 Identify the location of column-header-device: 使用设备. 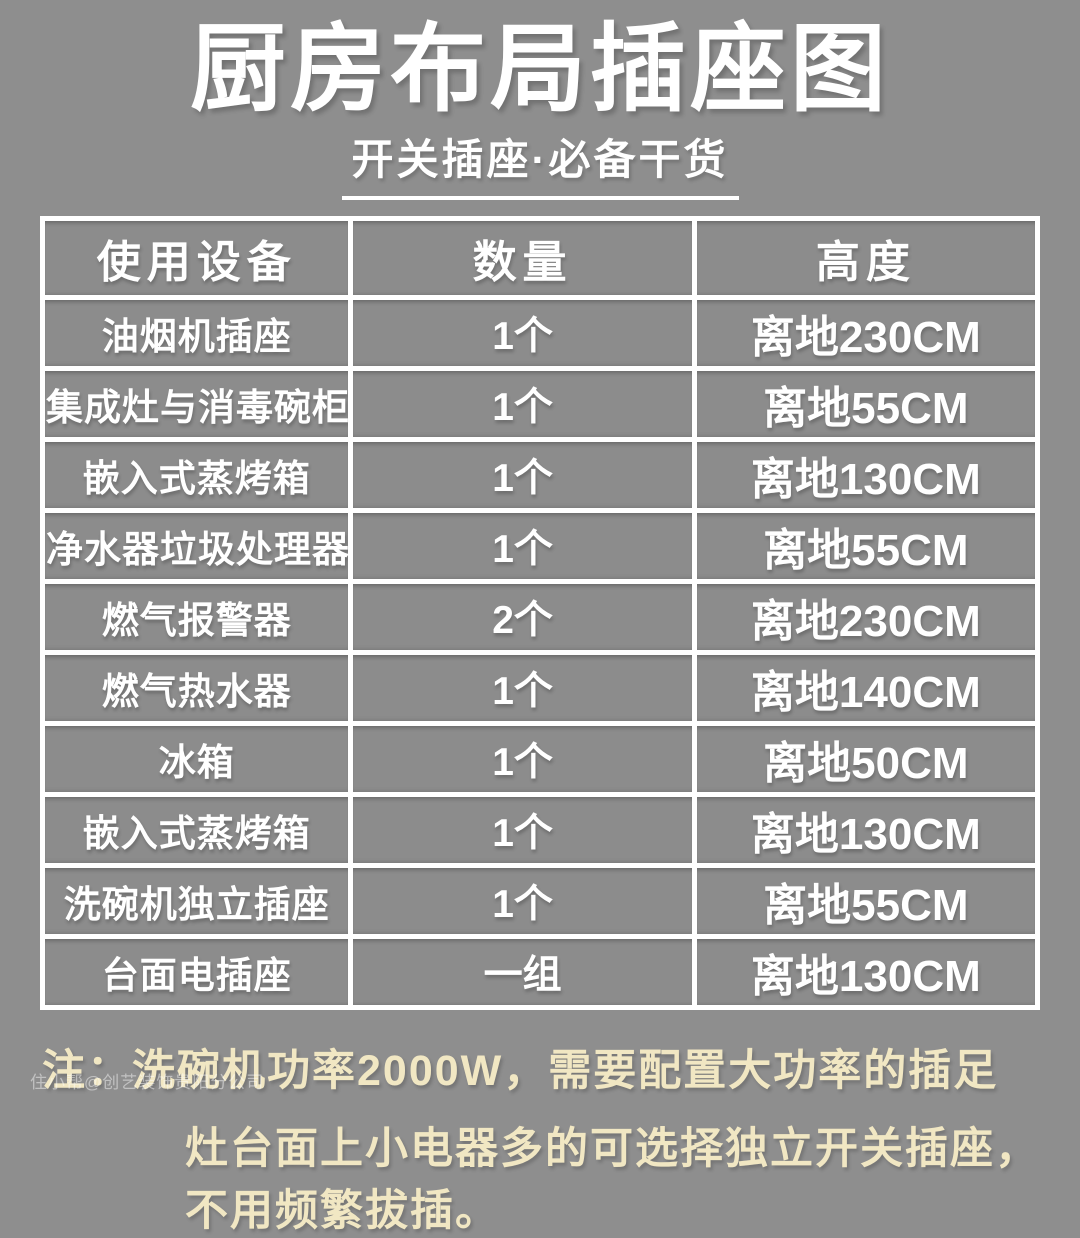
(196, 257).